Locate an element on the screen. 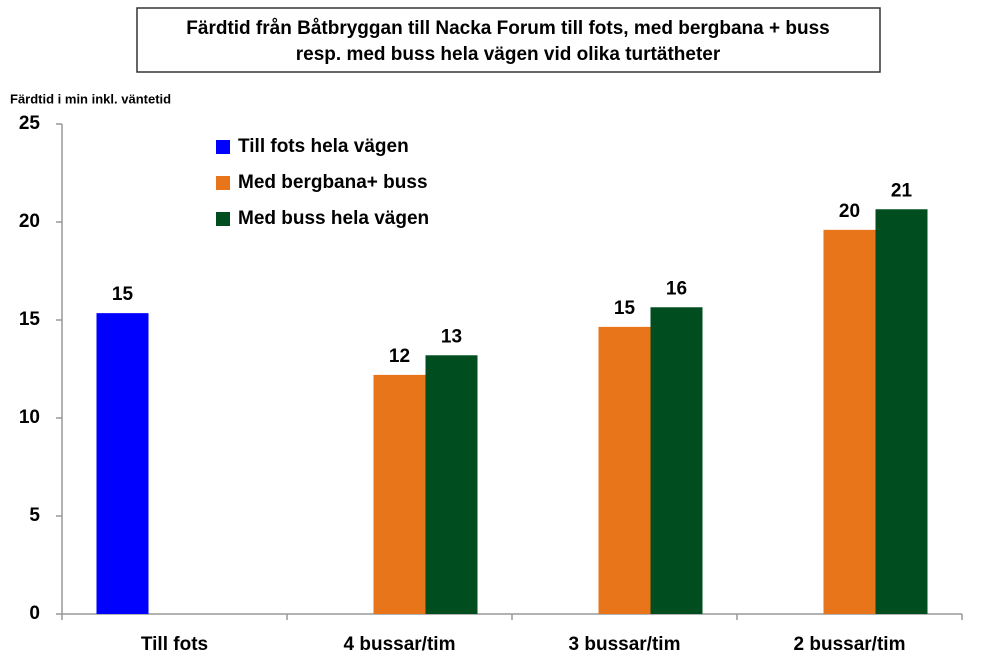  legend-label: Med buss hela vägen is located at coordinates (333, 218).